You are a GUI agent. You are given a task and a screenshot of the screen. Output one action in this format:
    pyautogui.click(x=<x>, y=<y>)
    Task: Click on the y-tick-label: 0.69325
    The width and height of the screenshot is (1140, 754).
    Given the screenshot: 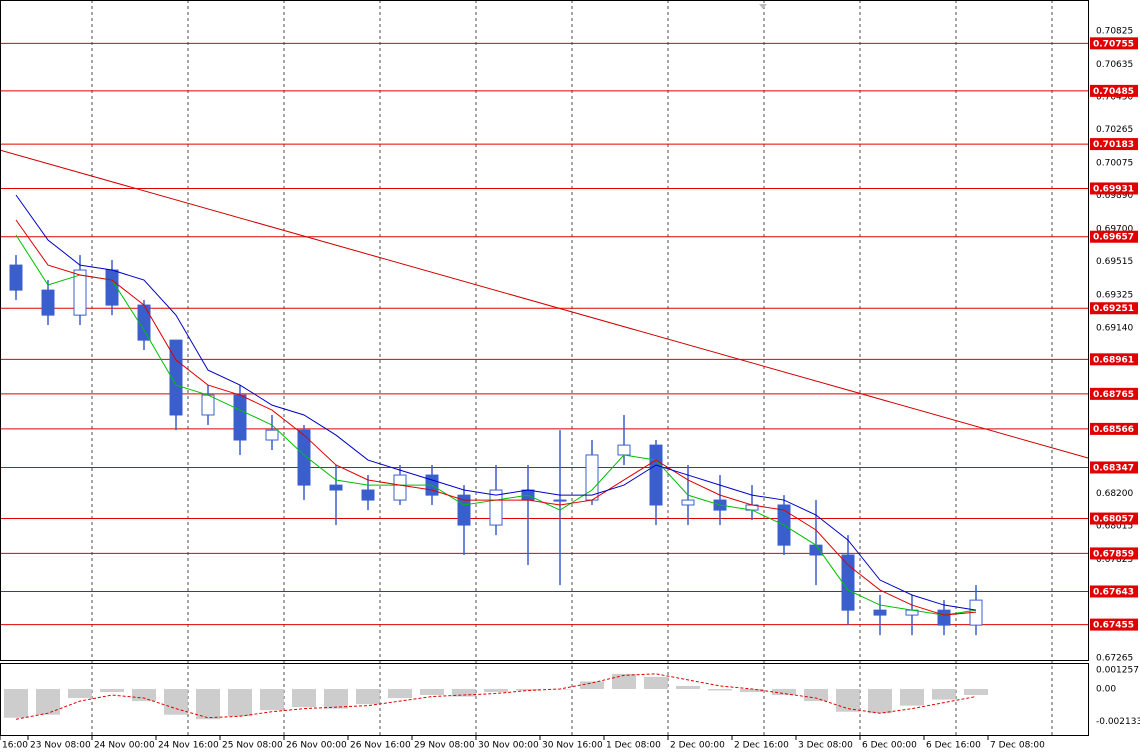 What is the action you would take?
    pyautogui.click(x=1114, y=296)
    